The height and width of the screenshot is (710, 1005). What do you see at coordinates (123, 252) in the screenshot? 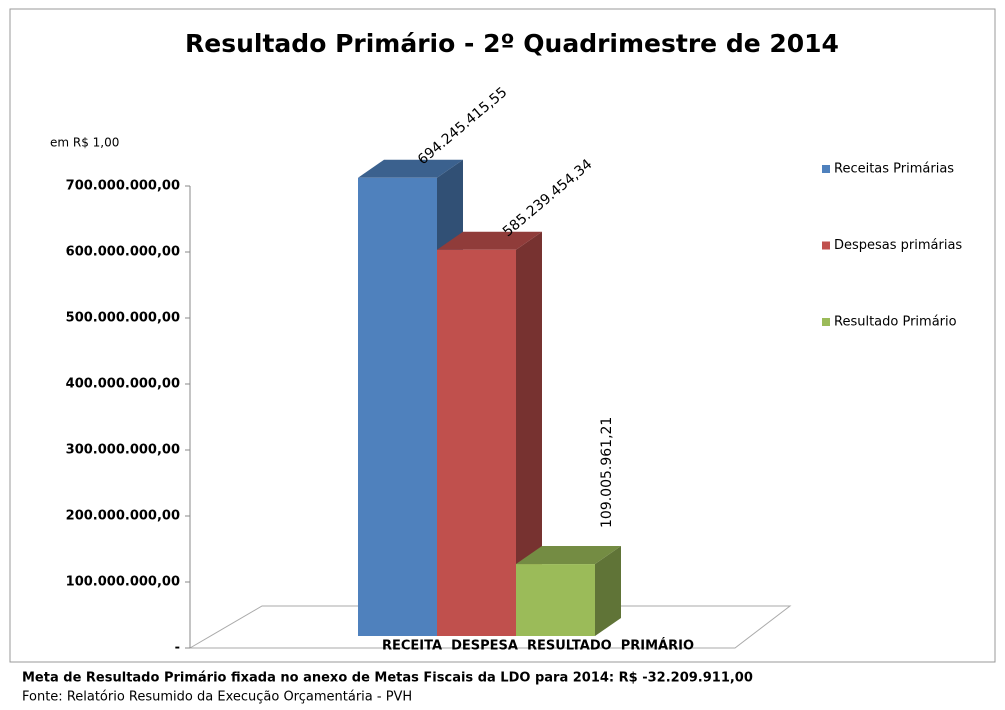
I see `y-tick-label: 600.000.000,00` at bounding box center [123, 252].